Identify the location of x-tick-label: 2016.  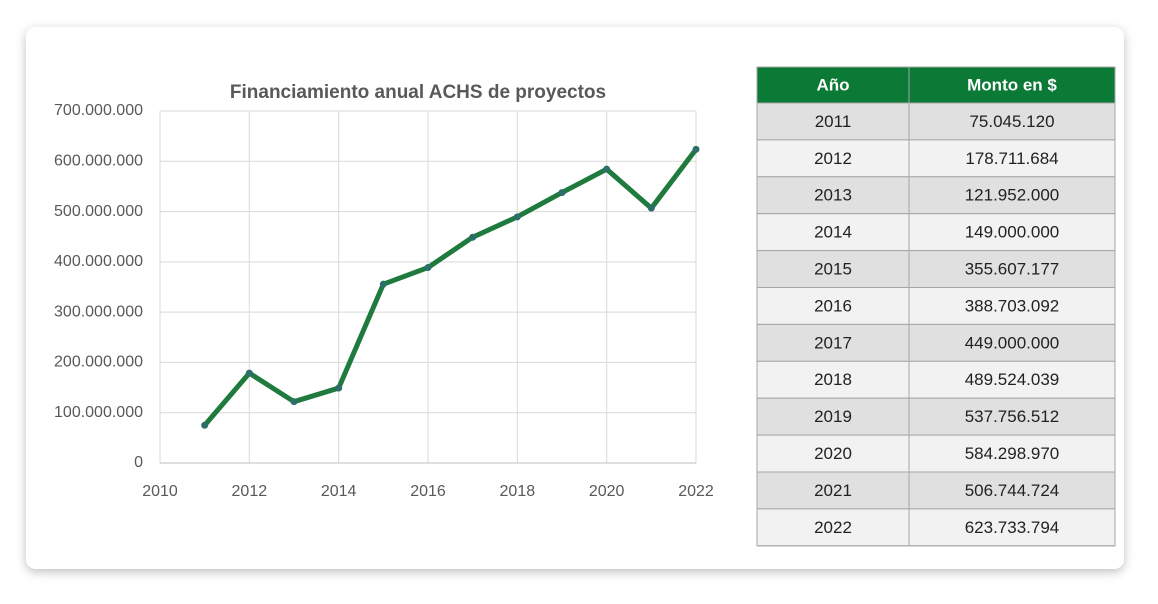
(428, 491).